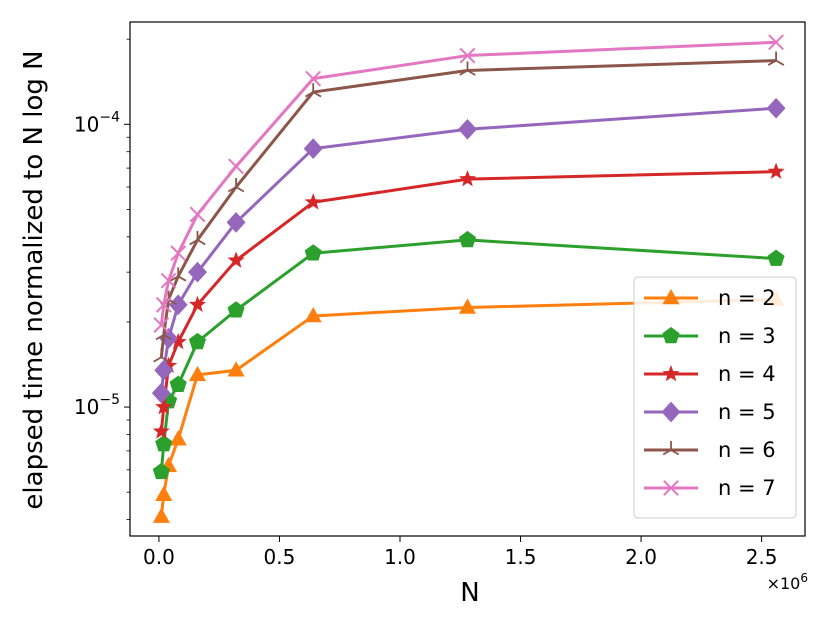 The image size is (831, 622). What do you see at coordinates (715, 397) in the screenshot?
I see `legend: n = 2 n = 3 n = 4 n = 5 n = 6 n = 7` at bounding box center [715, 397].